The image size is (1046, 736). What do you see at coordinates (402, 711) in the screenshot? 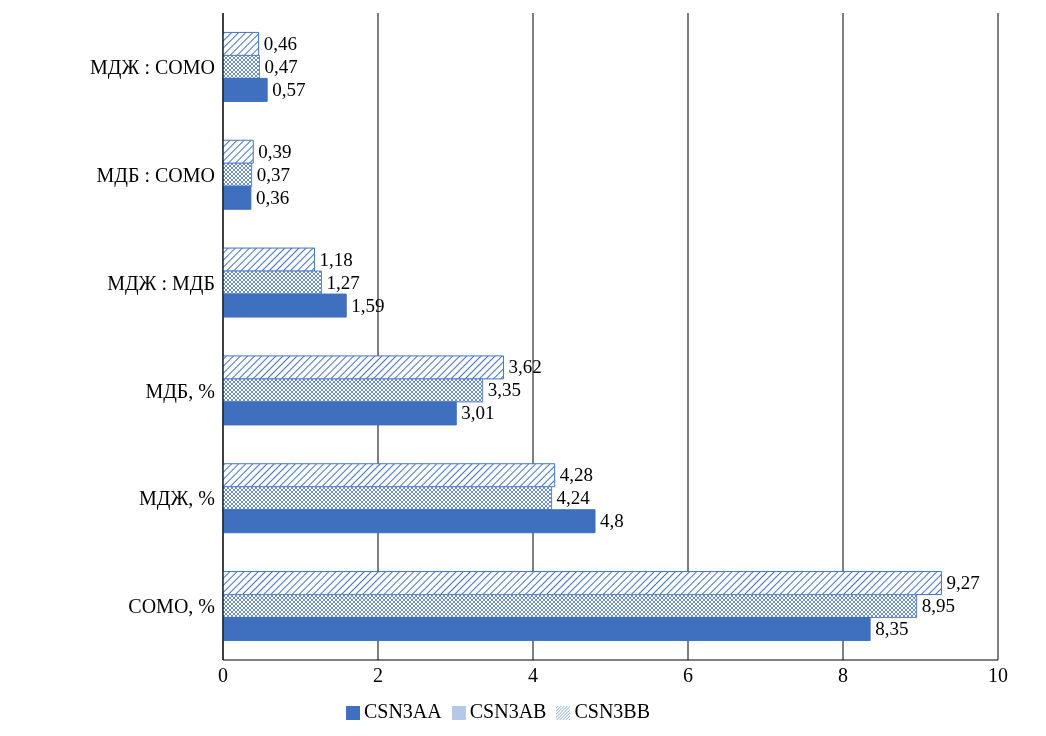
I see `legend-label: CSN3AA` at bounding box center [402, 711].